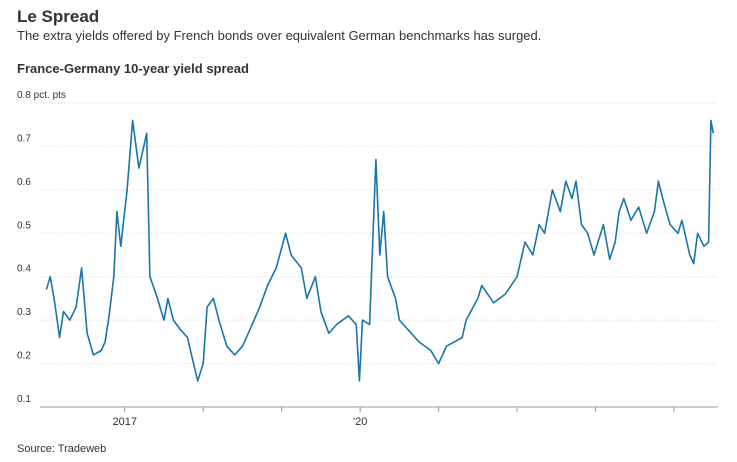 Image resolution: width=737 pixels, height=462 pixels. I want to click on y-tick-label: 0.1, so click(24, 399).